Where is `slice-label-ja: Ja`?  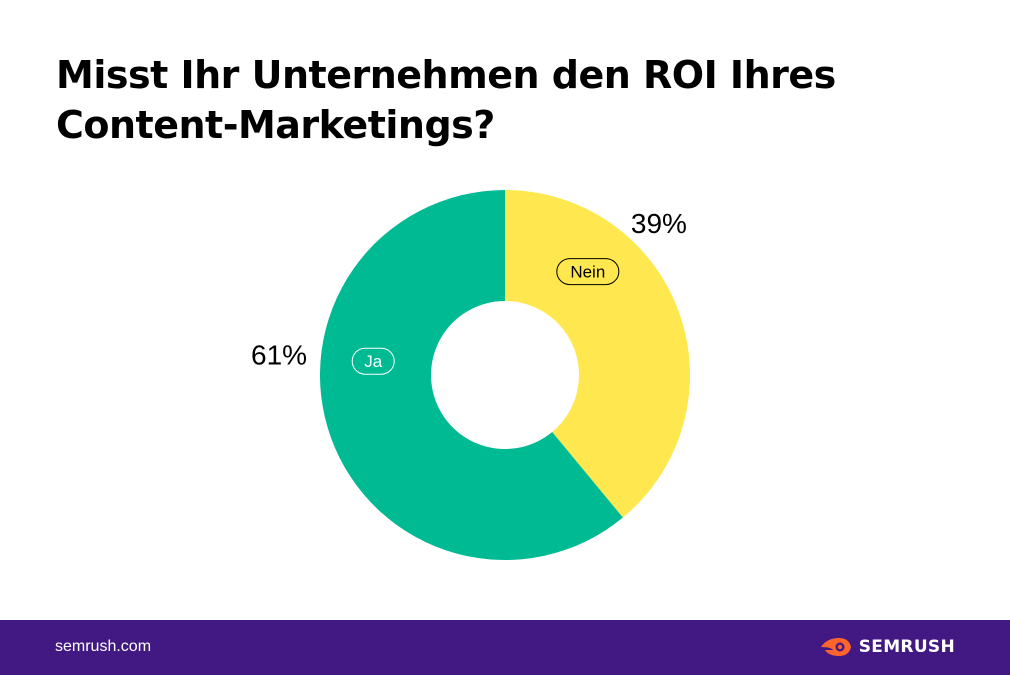 slice-label-ja: Ja is located at coordinates (373, 361).